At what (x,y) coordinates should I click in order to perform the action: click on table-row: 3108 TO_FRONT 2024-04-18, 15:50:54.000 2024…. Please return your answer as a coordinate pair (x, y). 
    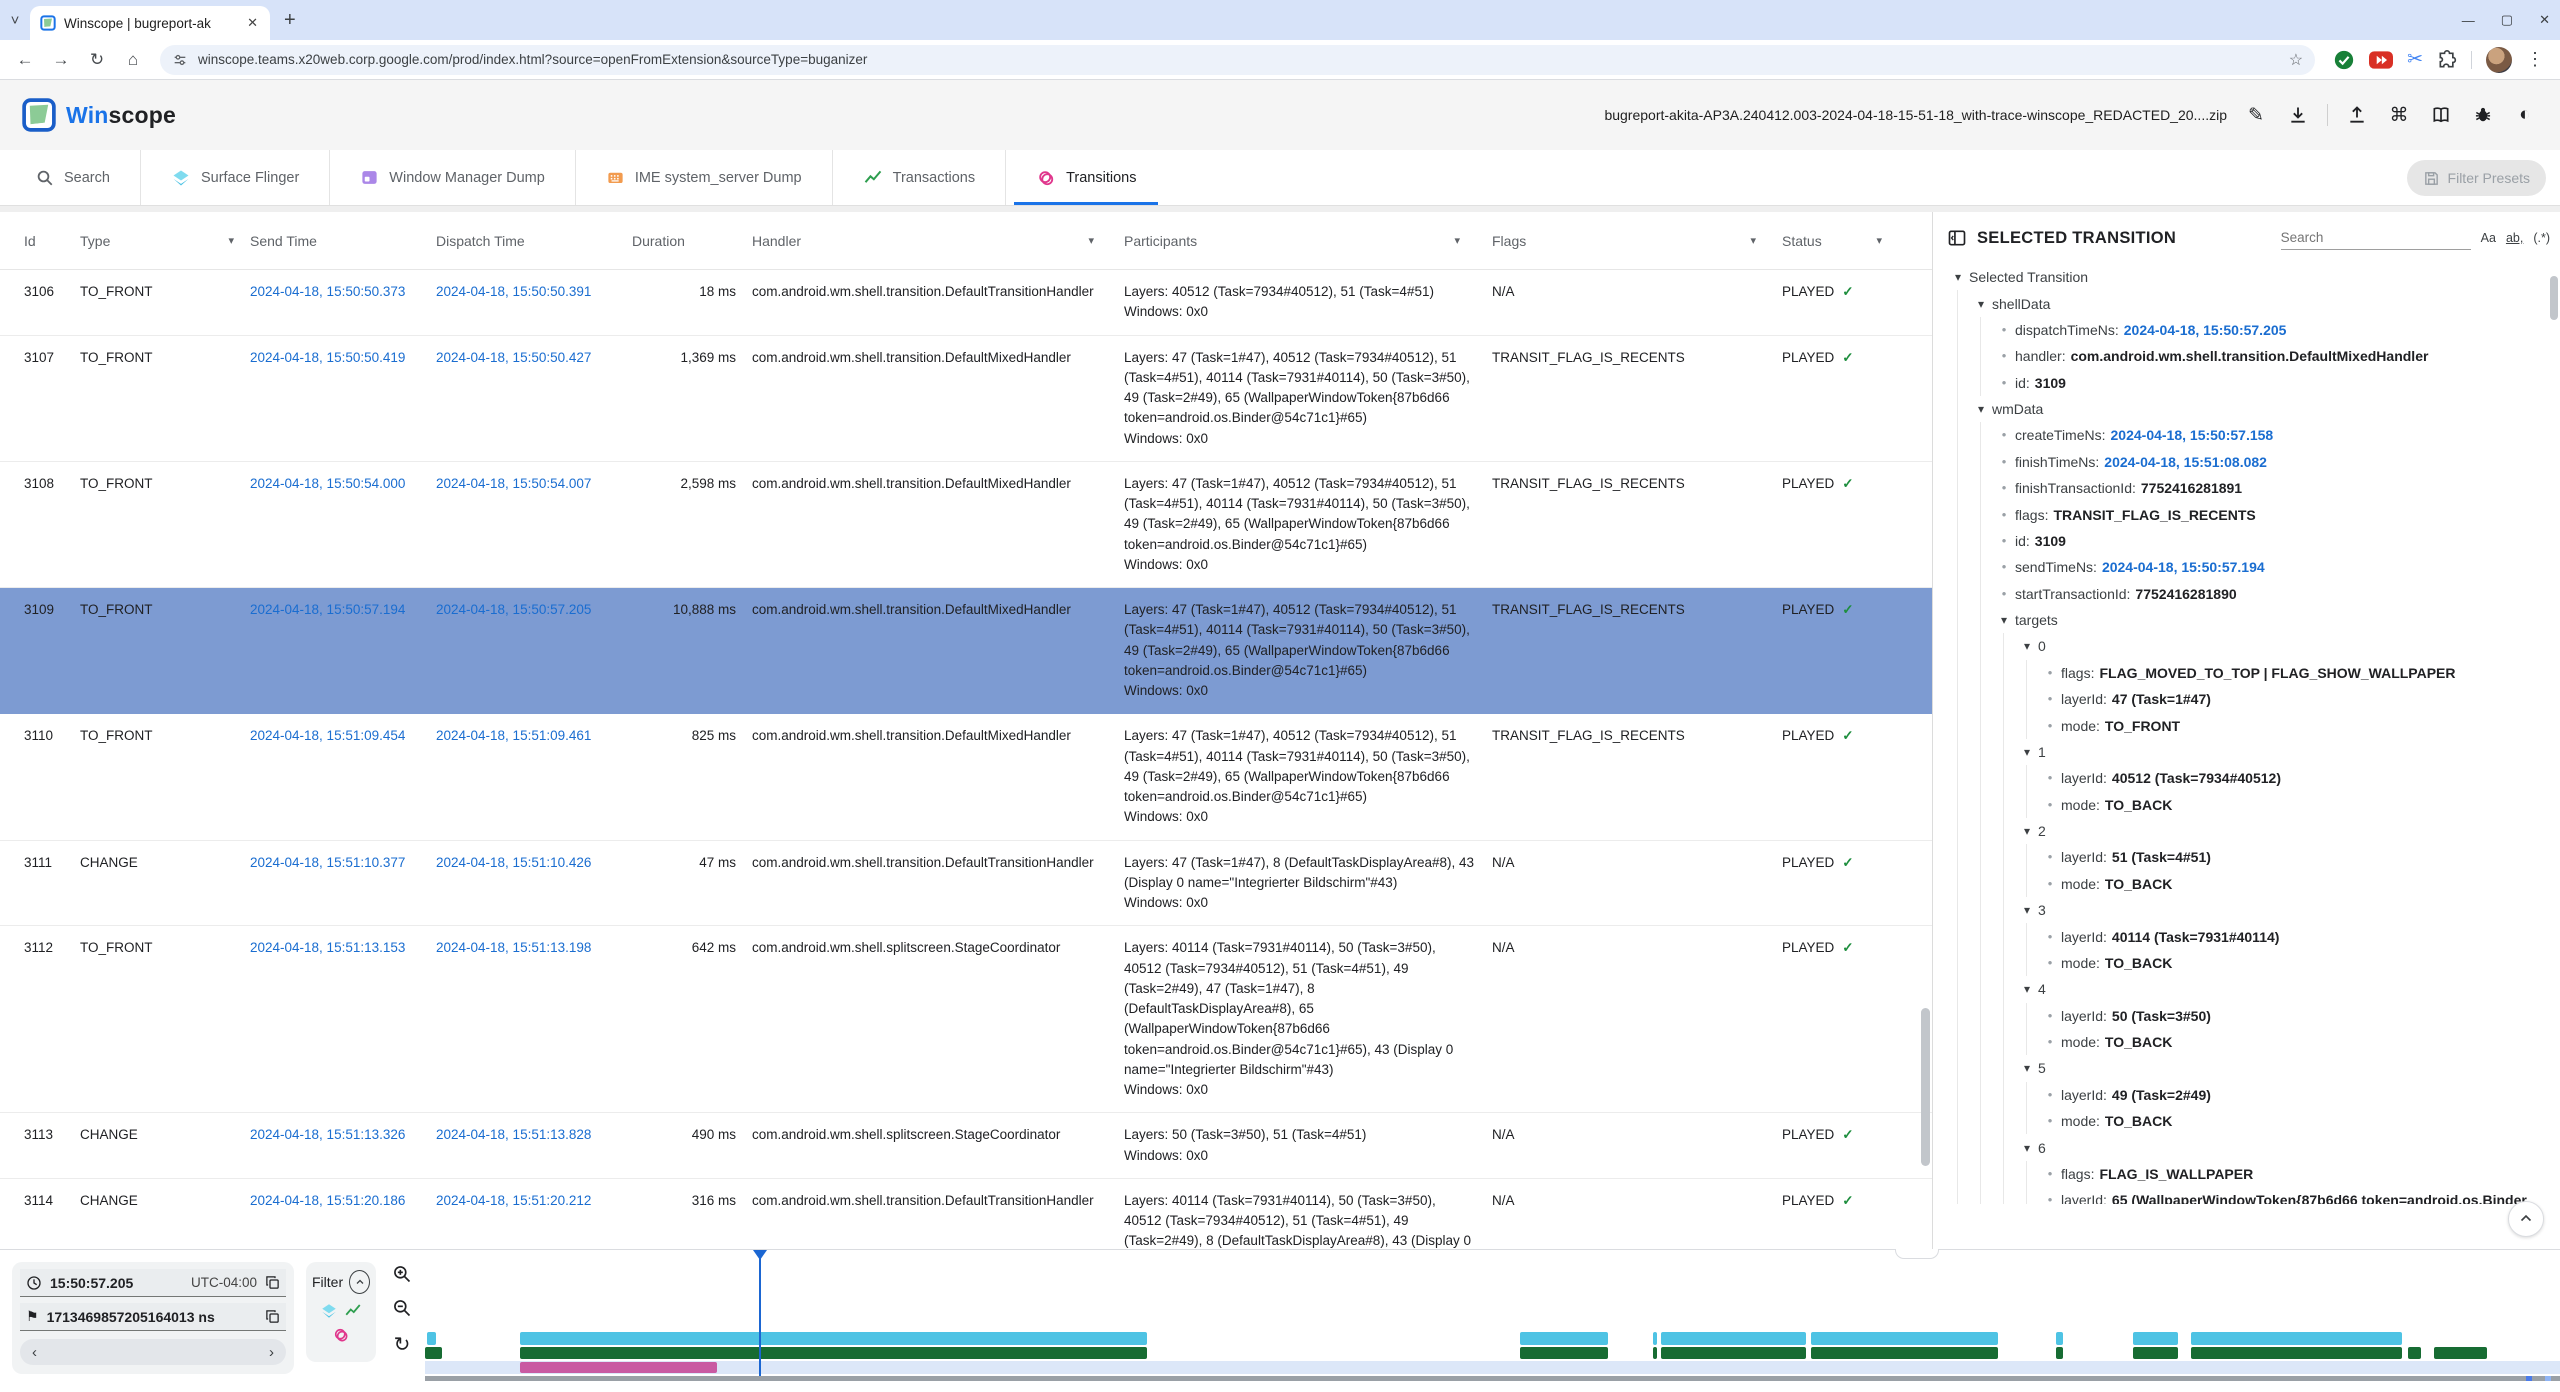
    Looking at the image, I should click on (966, 525).